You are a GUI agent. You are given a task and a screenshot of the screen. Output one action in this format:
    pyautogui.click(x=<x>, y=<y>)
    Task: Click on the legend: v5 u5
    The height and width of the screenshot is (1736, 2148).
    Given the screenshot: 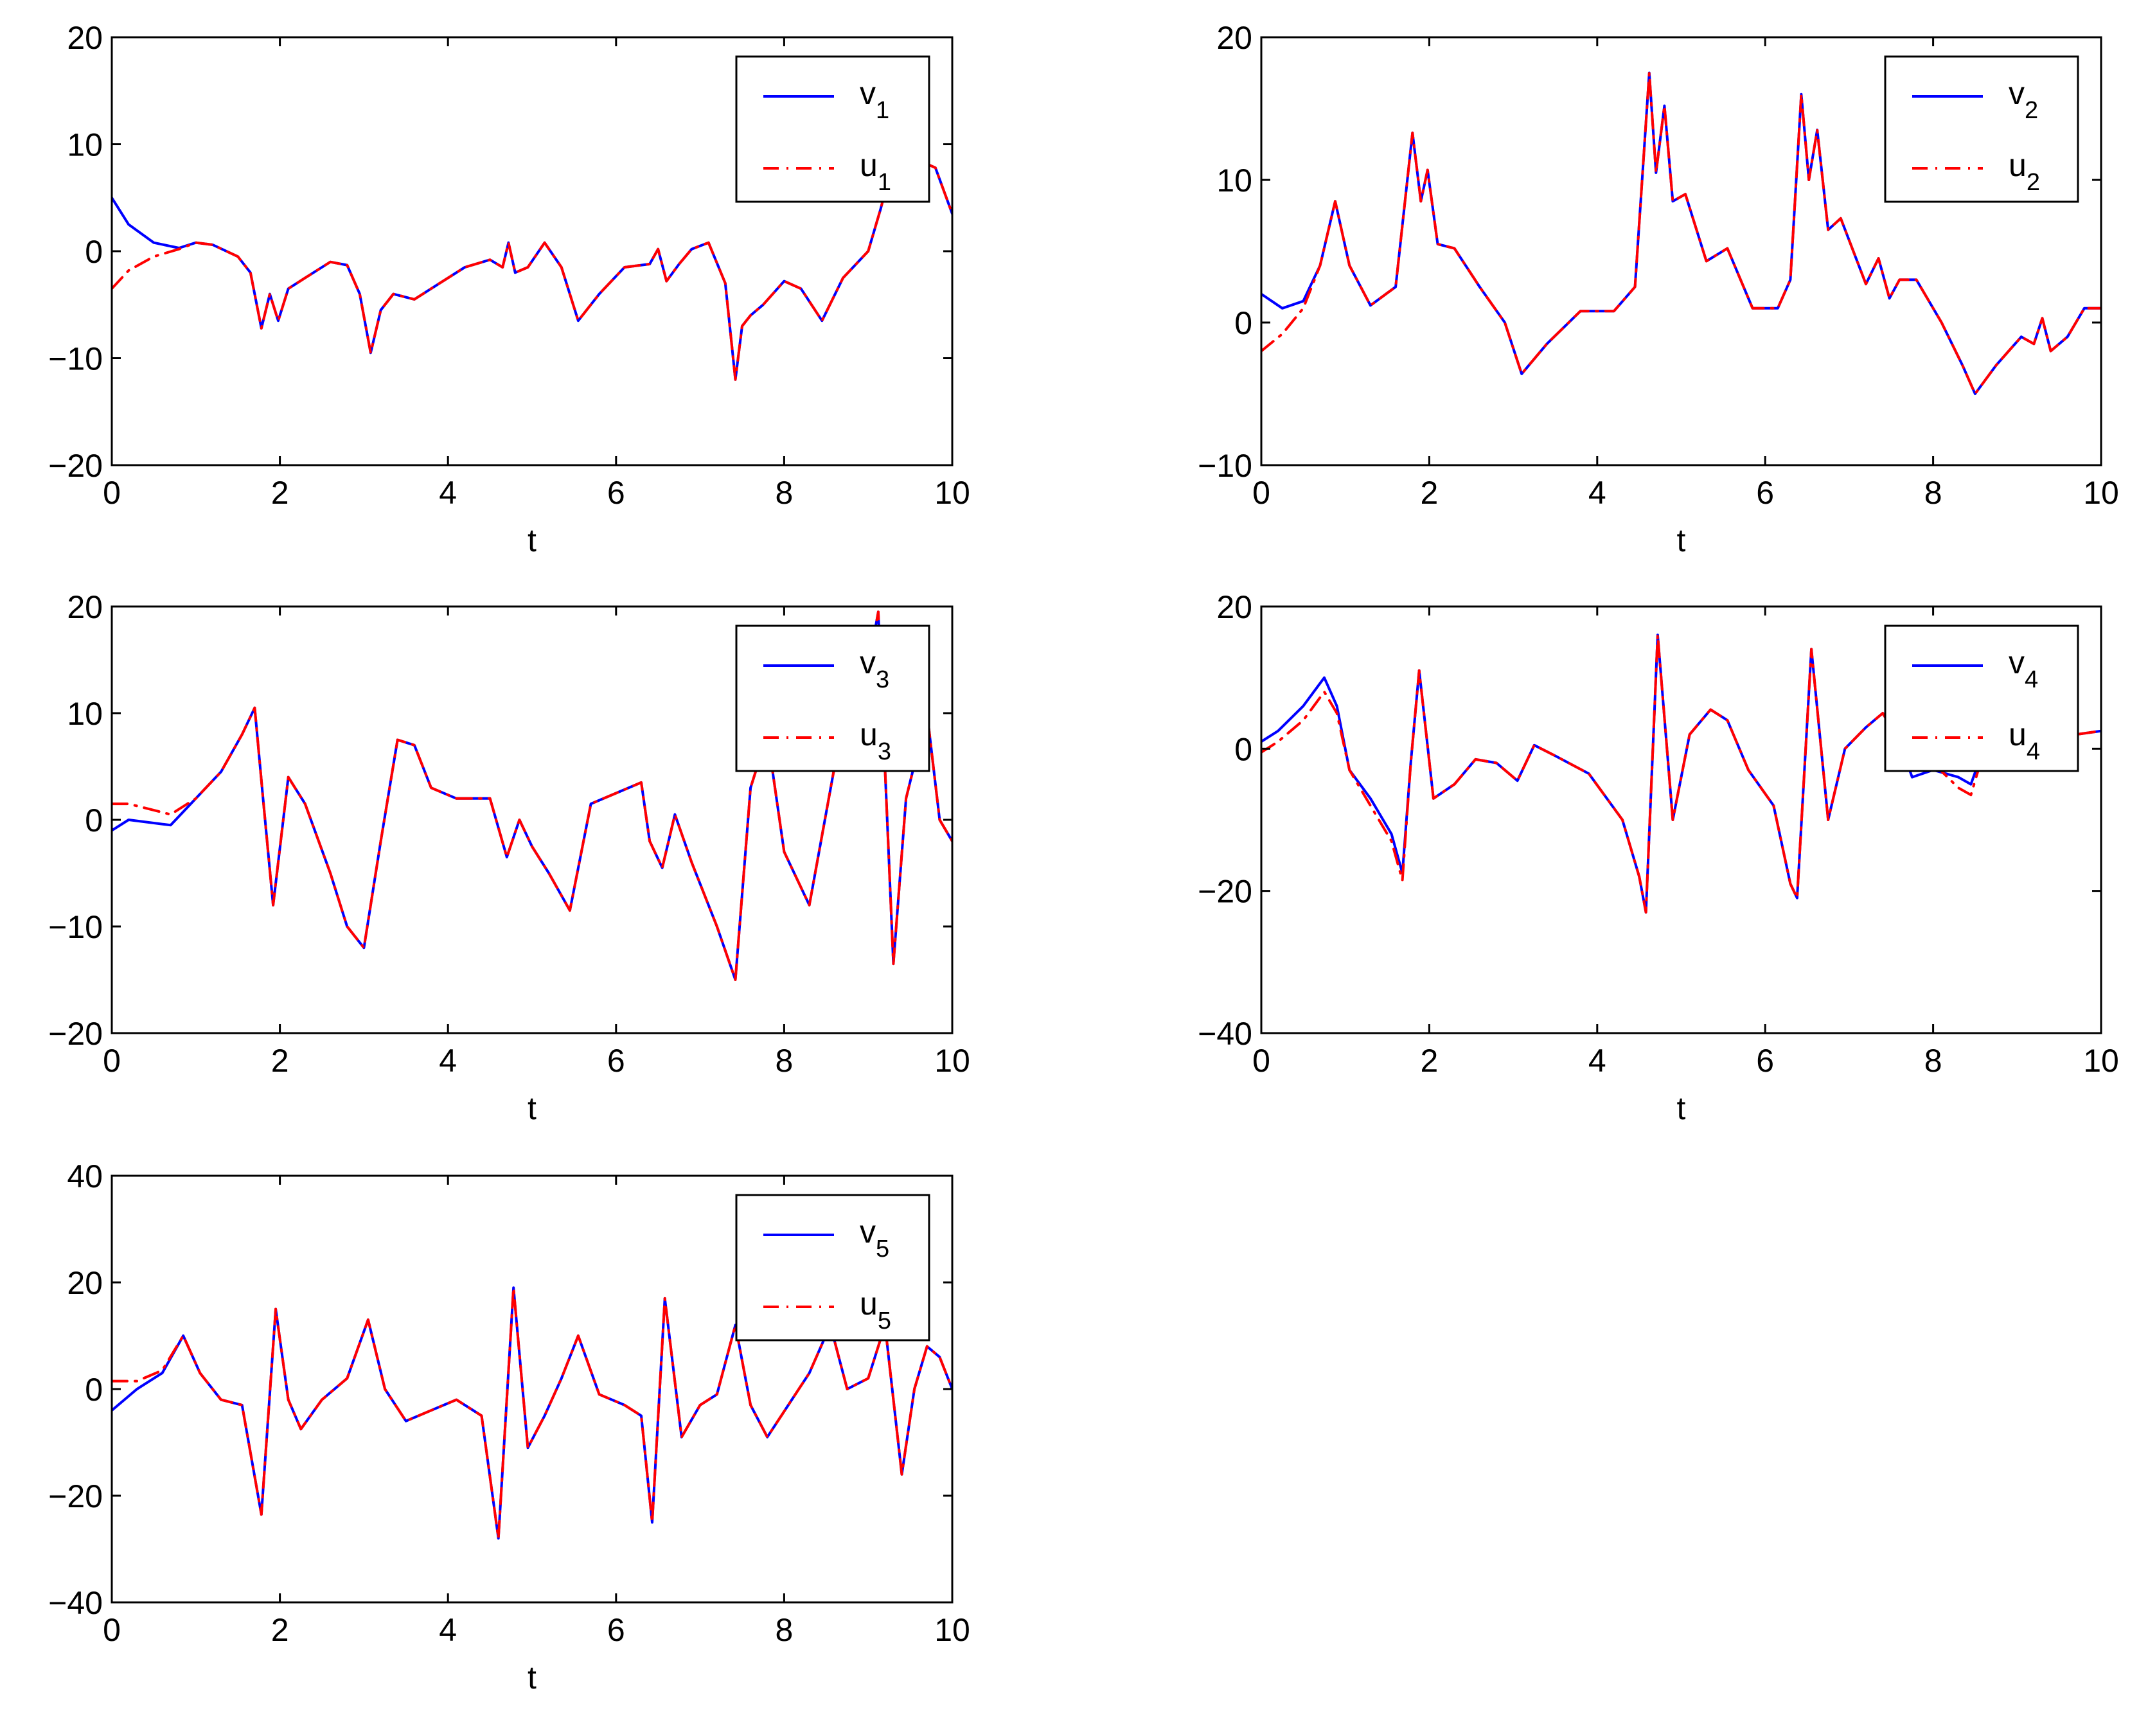 What is the action you would take?
    pyautogui.click(x=832, y=1268)
    